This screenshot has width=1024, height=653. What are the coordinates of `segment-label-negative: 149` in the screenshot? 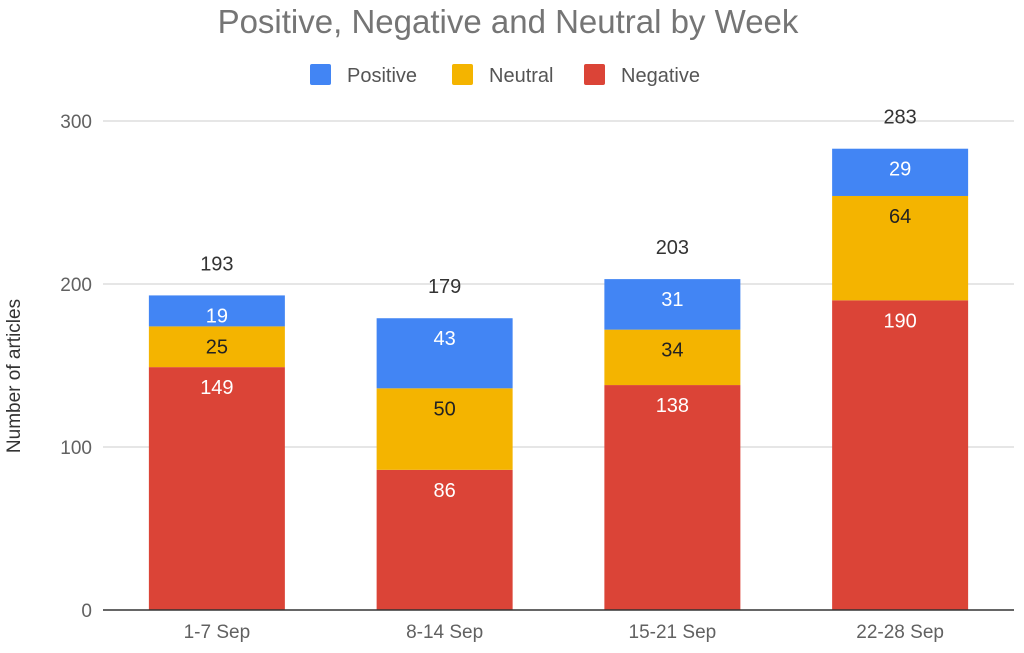 It's located at (216, 388).